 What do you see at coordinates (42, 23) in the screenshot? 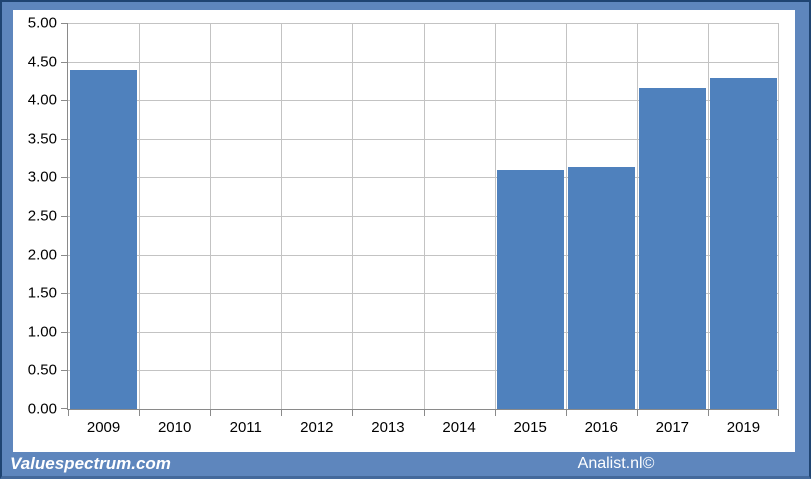
I see `y-axis-tick-label: 5.00` at bounding box center [42, 23].